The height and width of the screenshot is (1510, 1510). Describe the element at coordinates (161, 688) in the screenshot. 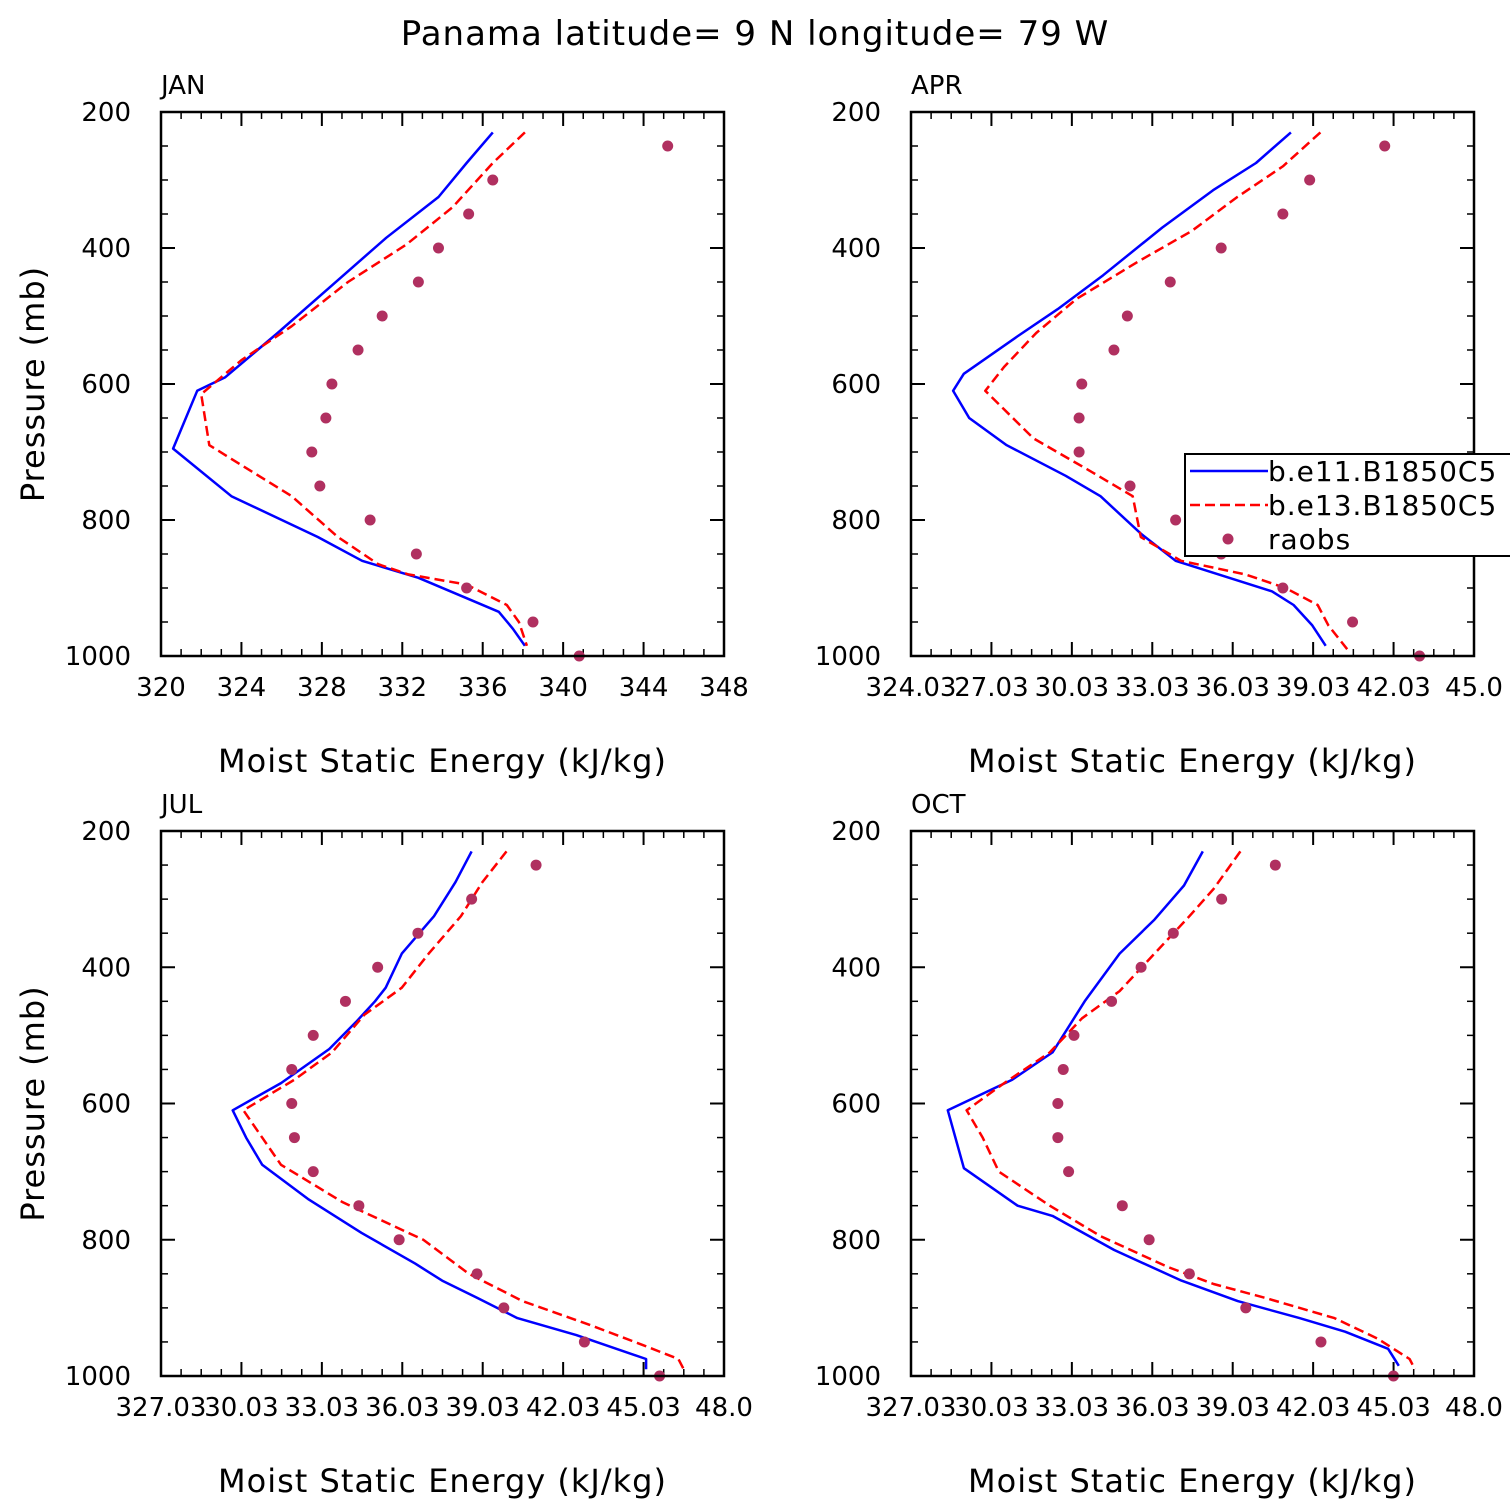

I see `x-tick-label: 320` at that location.